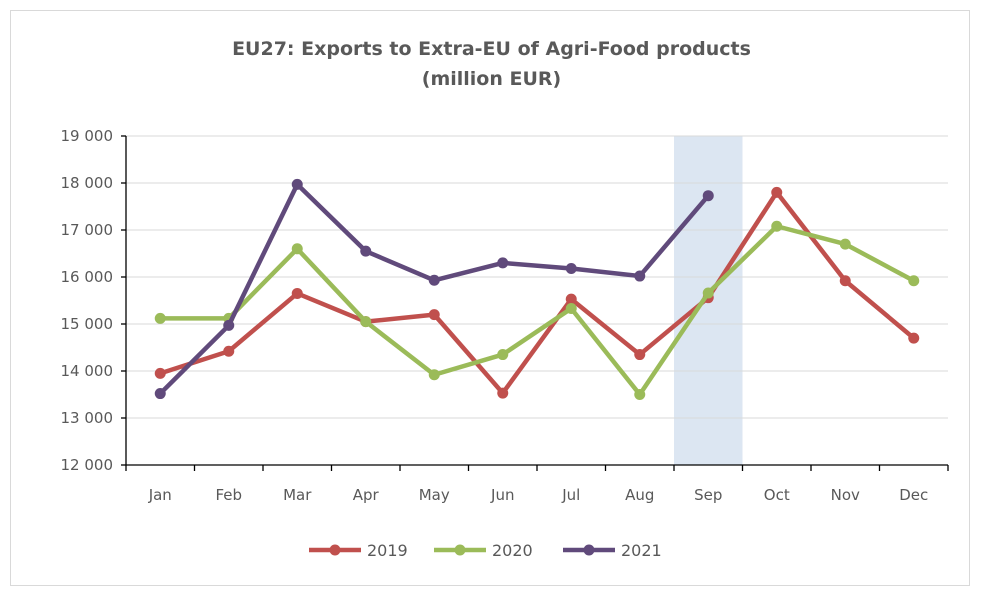 Image resolution: width=983 pixels, height=603 pixels. Describe the element at coordinates (160, 318) in the screenshot. I see `point-2020-Jan` at that location.